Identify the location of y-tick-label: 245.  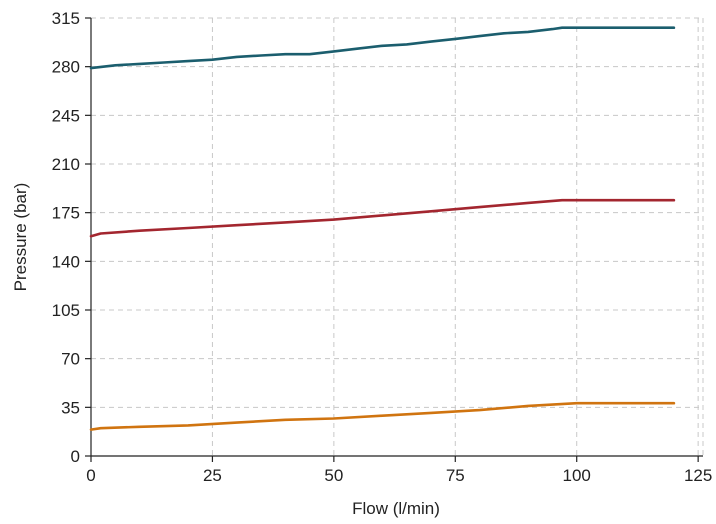
(66, 115).